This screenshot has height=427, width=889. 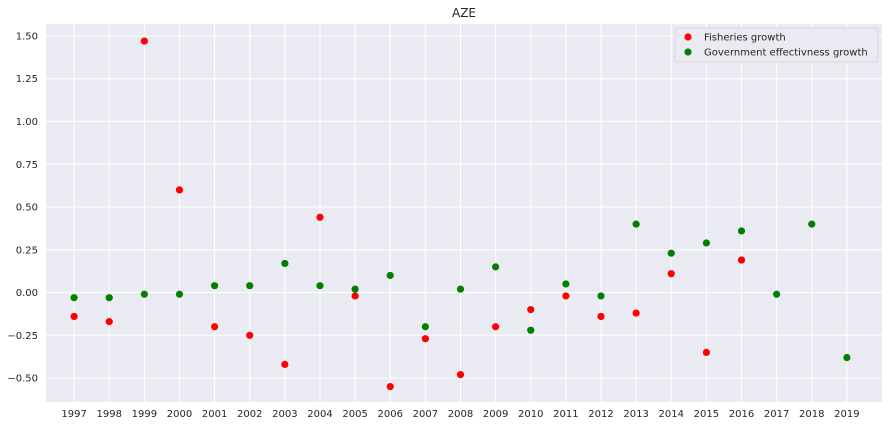 What do you see at coordinates (600, 414) in the screenshot?
I see `x-tick-label: 2012` at bounding box center [600, 414].